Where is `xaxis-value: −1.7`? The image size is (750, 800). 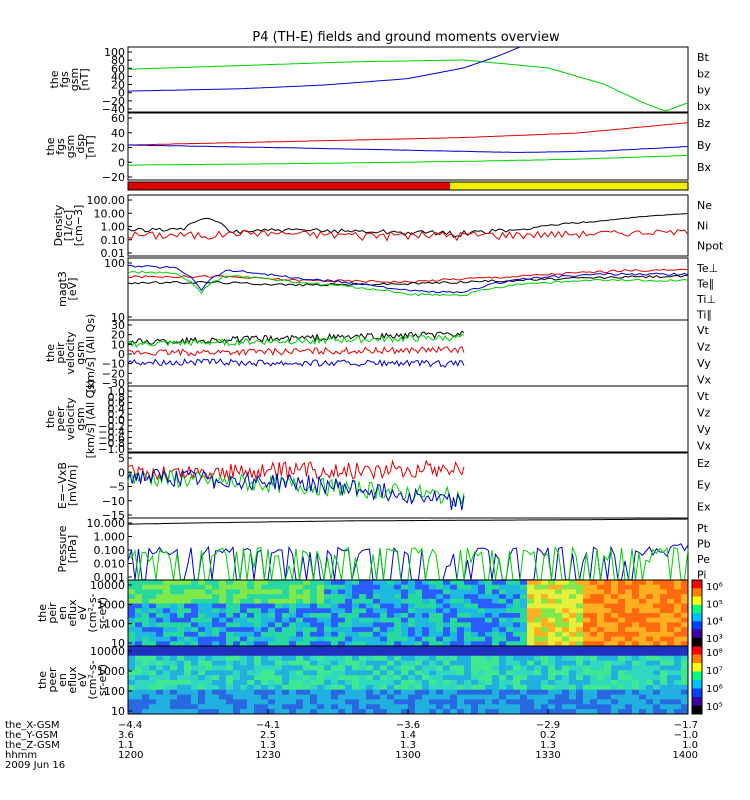
xaxis-value: −1.7 is located at coordinates (686, 725).